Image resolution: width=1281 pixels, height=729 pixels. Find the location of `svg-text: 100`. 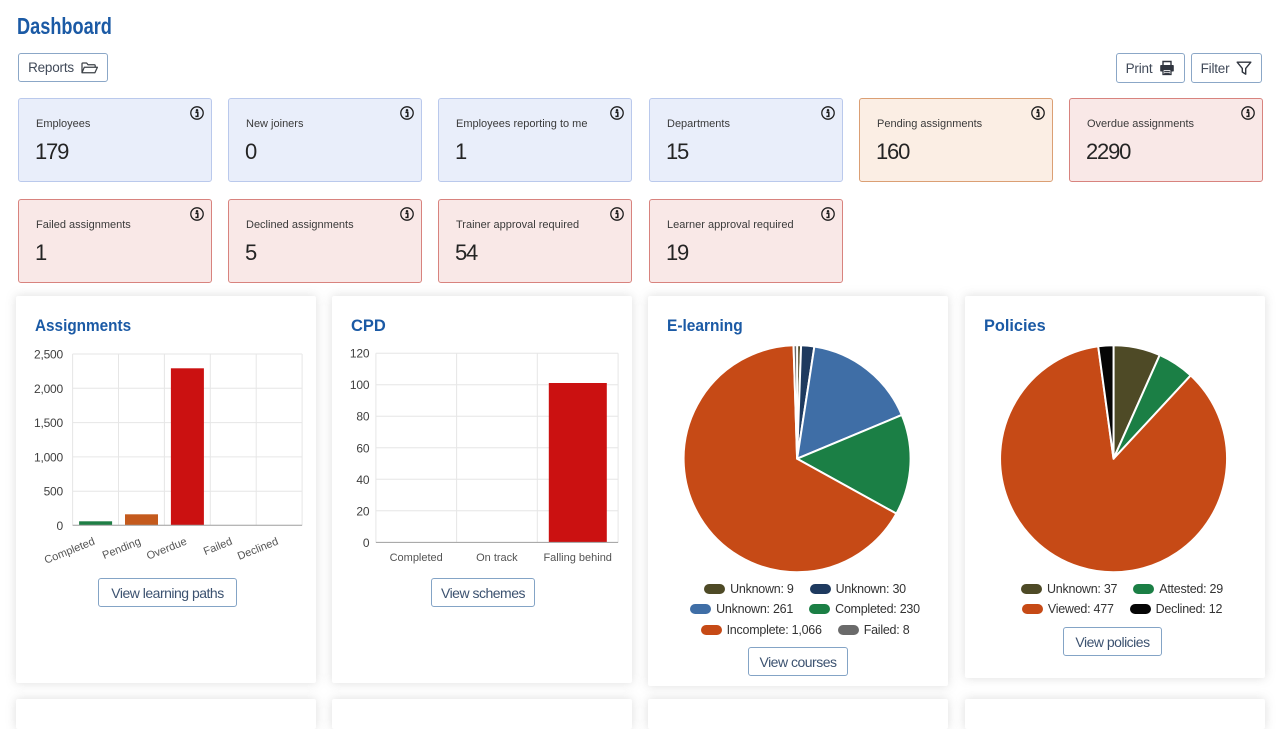

svg-text: 100 is located at coordinates (360, 385).